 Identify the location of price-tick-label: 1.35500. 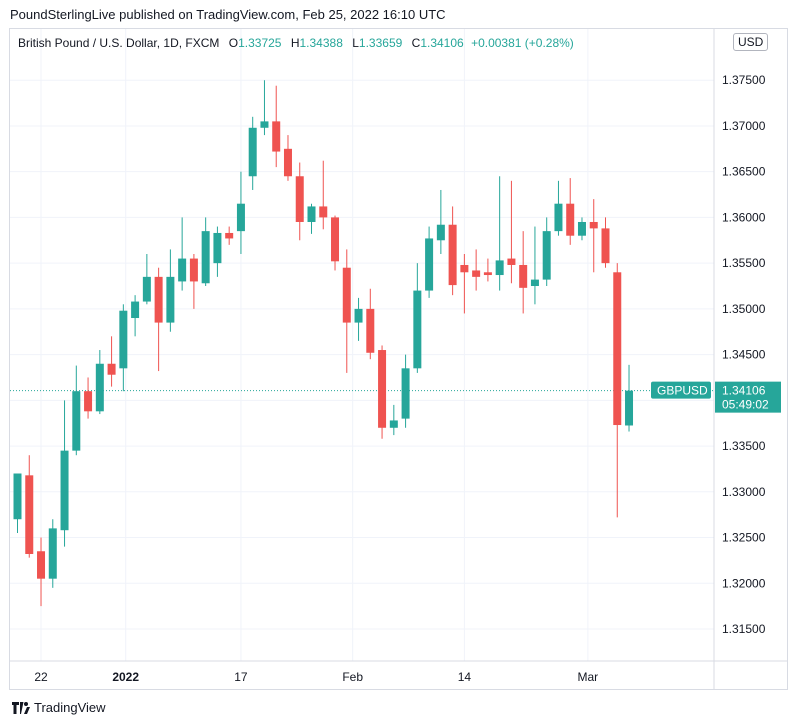
(744, 263).